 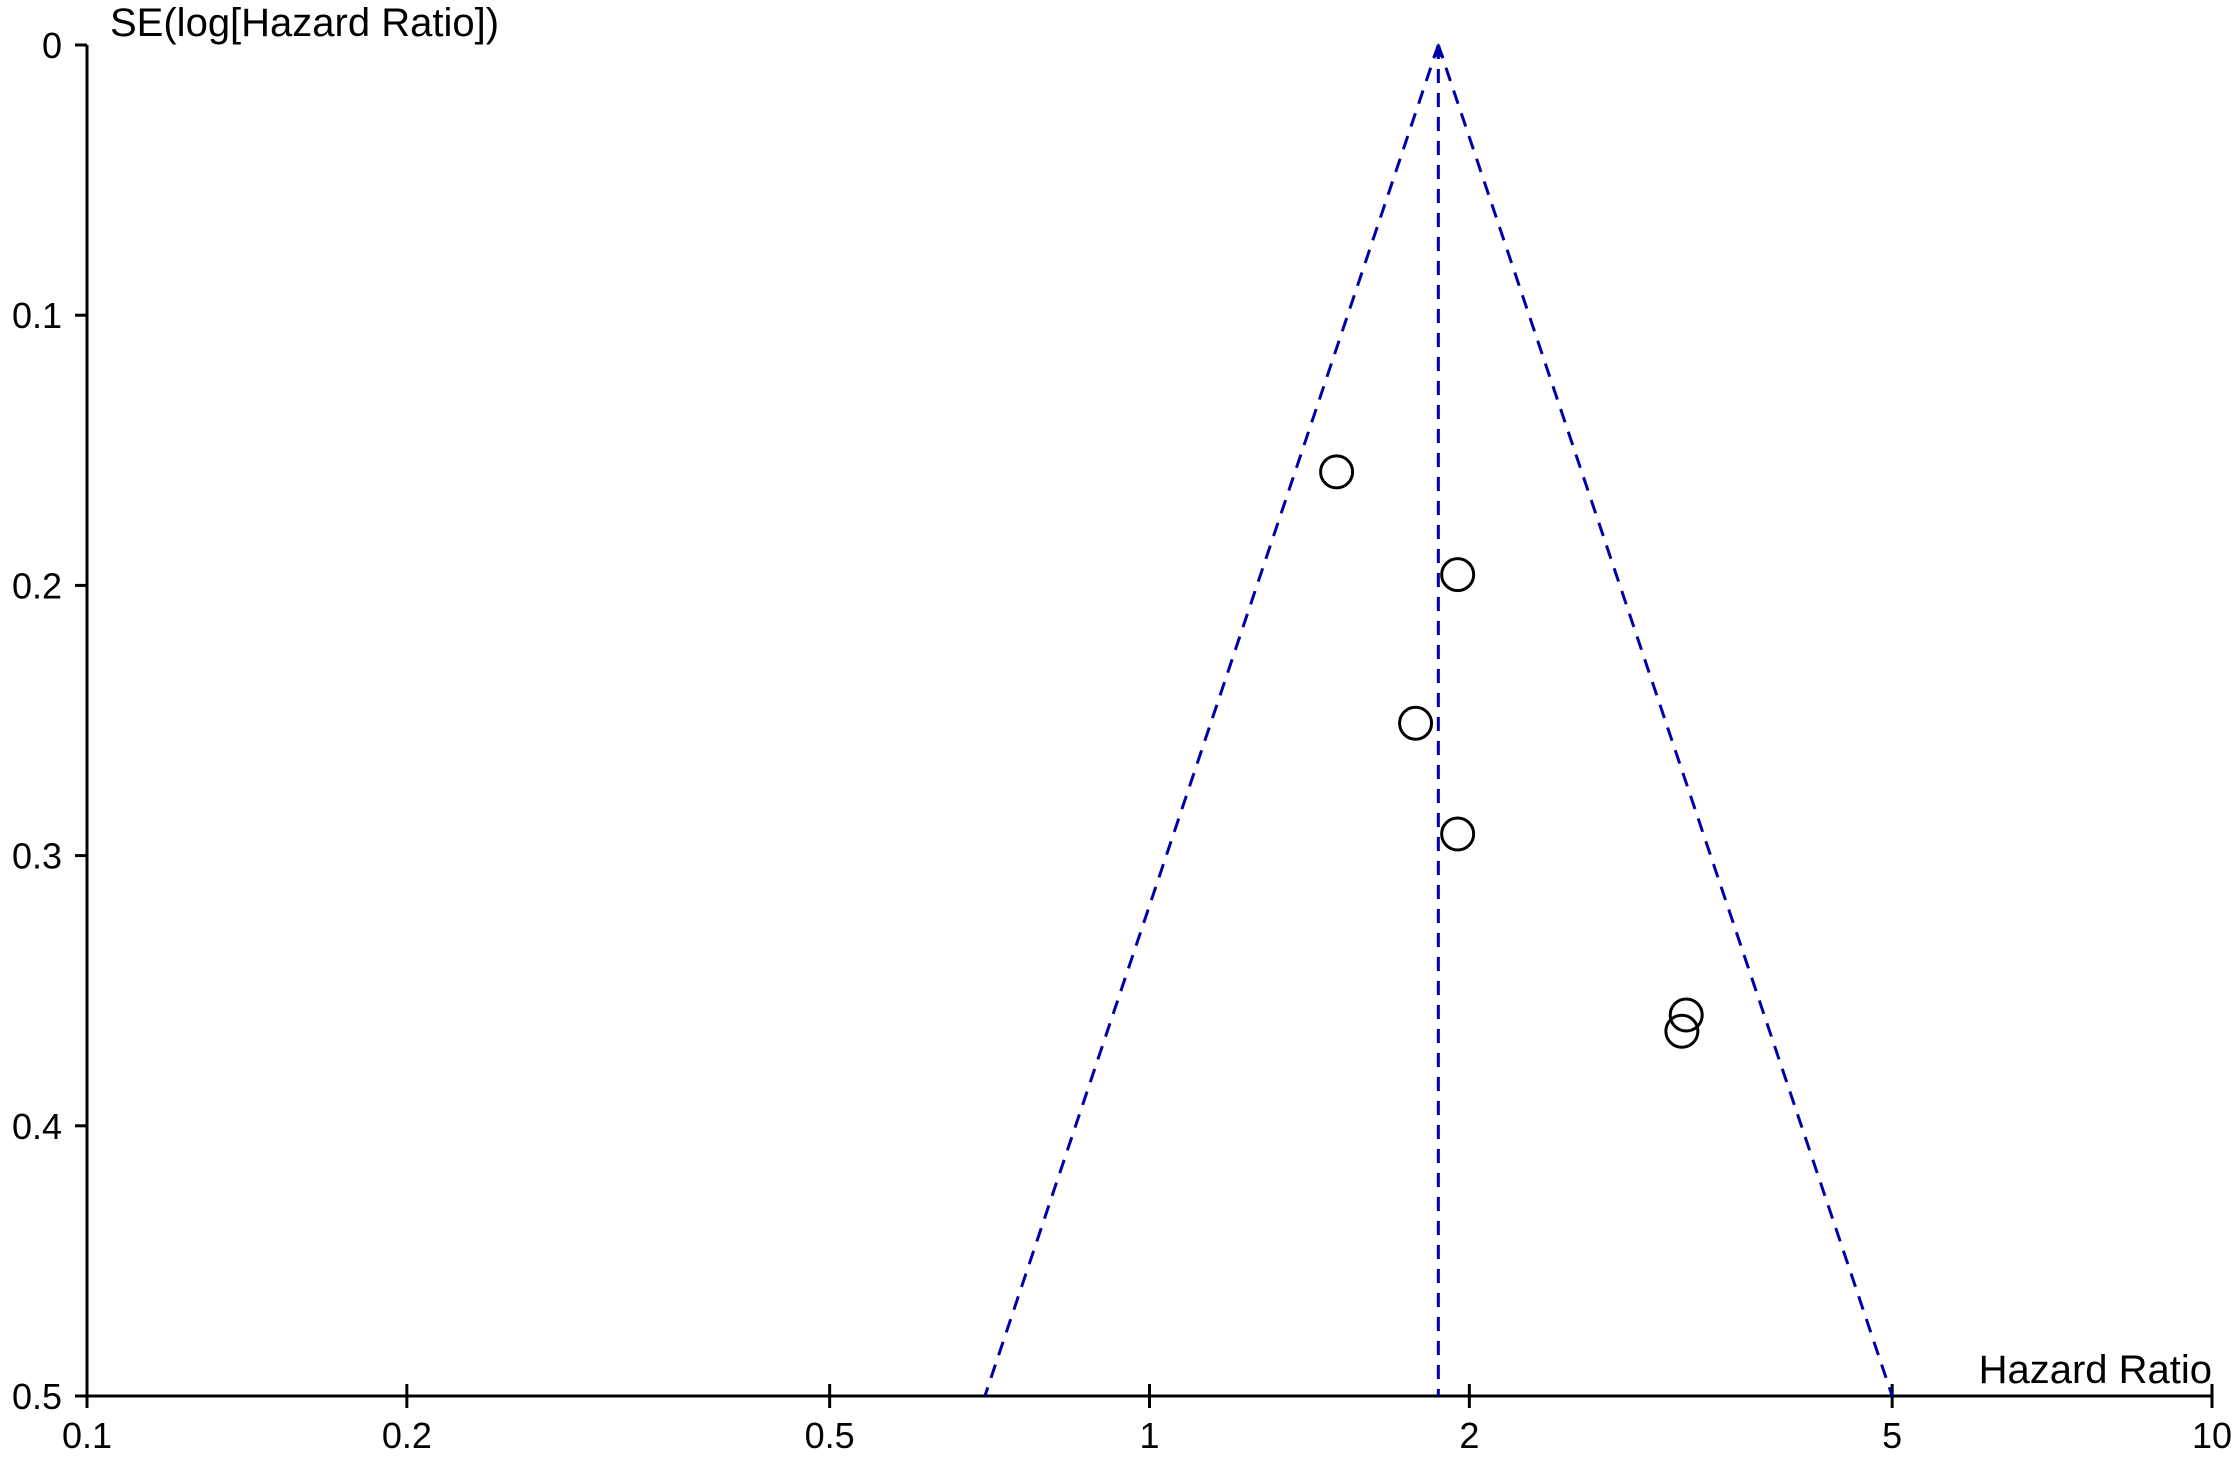 I want to click on y-tick-label: 0.5, so click(x=37, y=1396).